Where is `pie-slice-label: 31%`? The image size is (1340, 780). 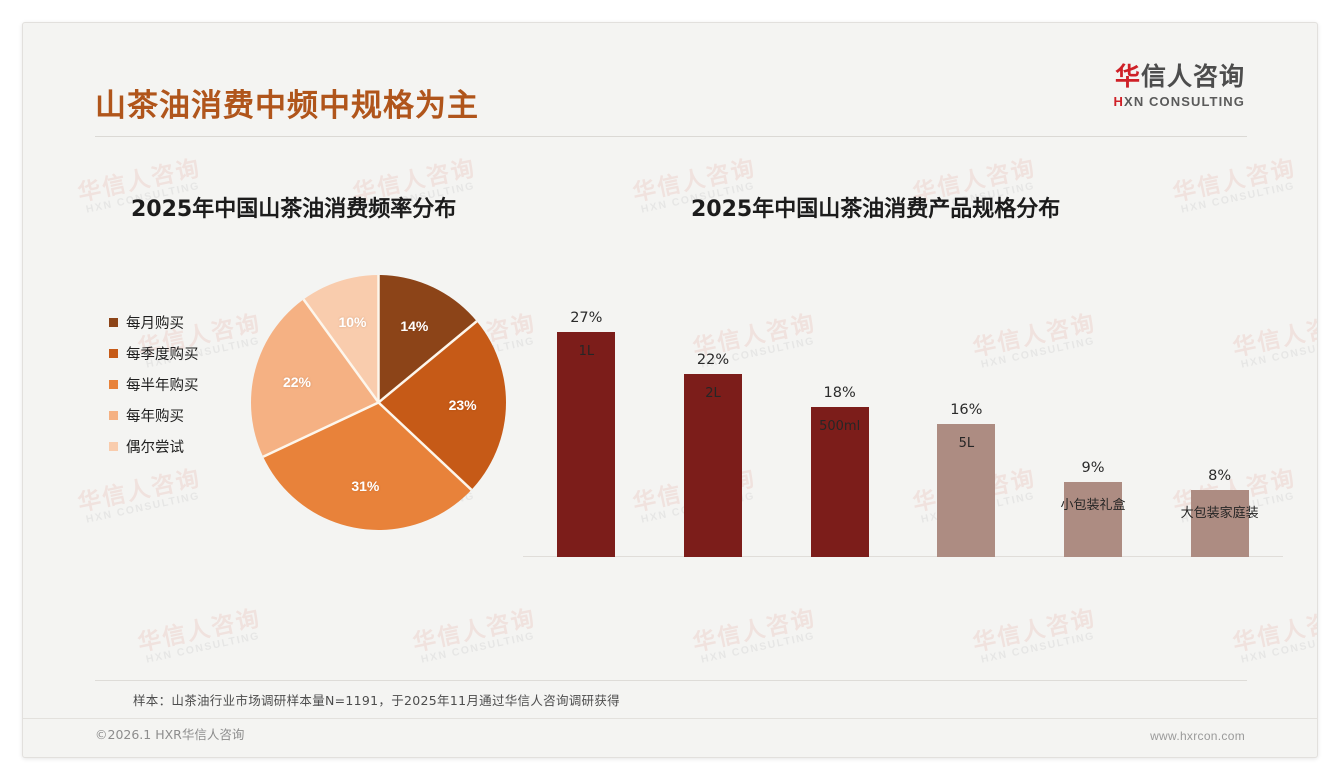
pie-slice-label: 31% is located at coordinates (365, 485).